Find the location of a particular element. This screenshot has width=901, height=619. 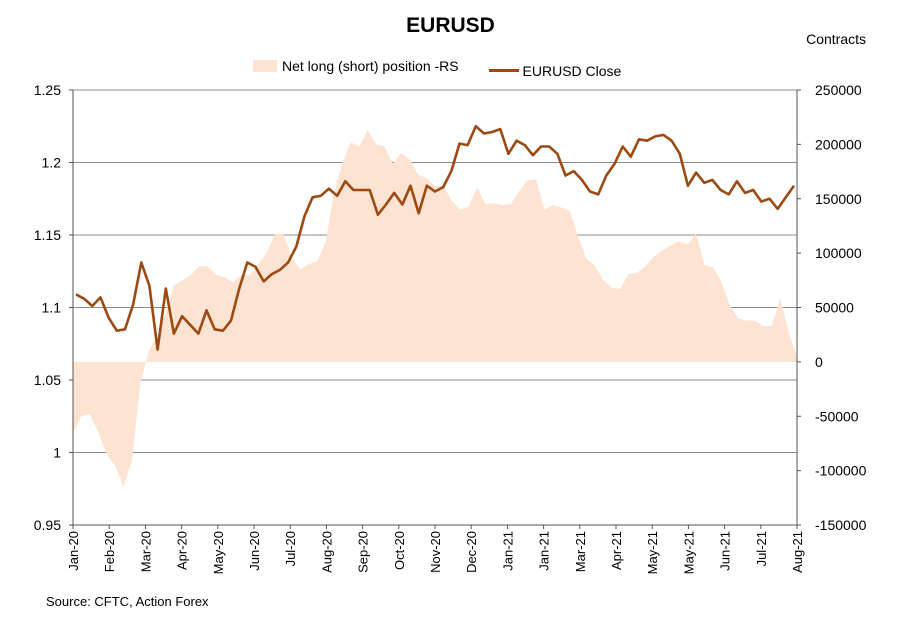

source-note: Source: CFTC, Action Forex is located at coordinates (127, 601).